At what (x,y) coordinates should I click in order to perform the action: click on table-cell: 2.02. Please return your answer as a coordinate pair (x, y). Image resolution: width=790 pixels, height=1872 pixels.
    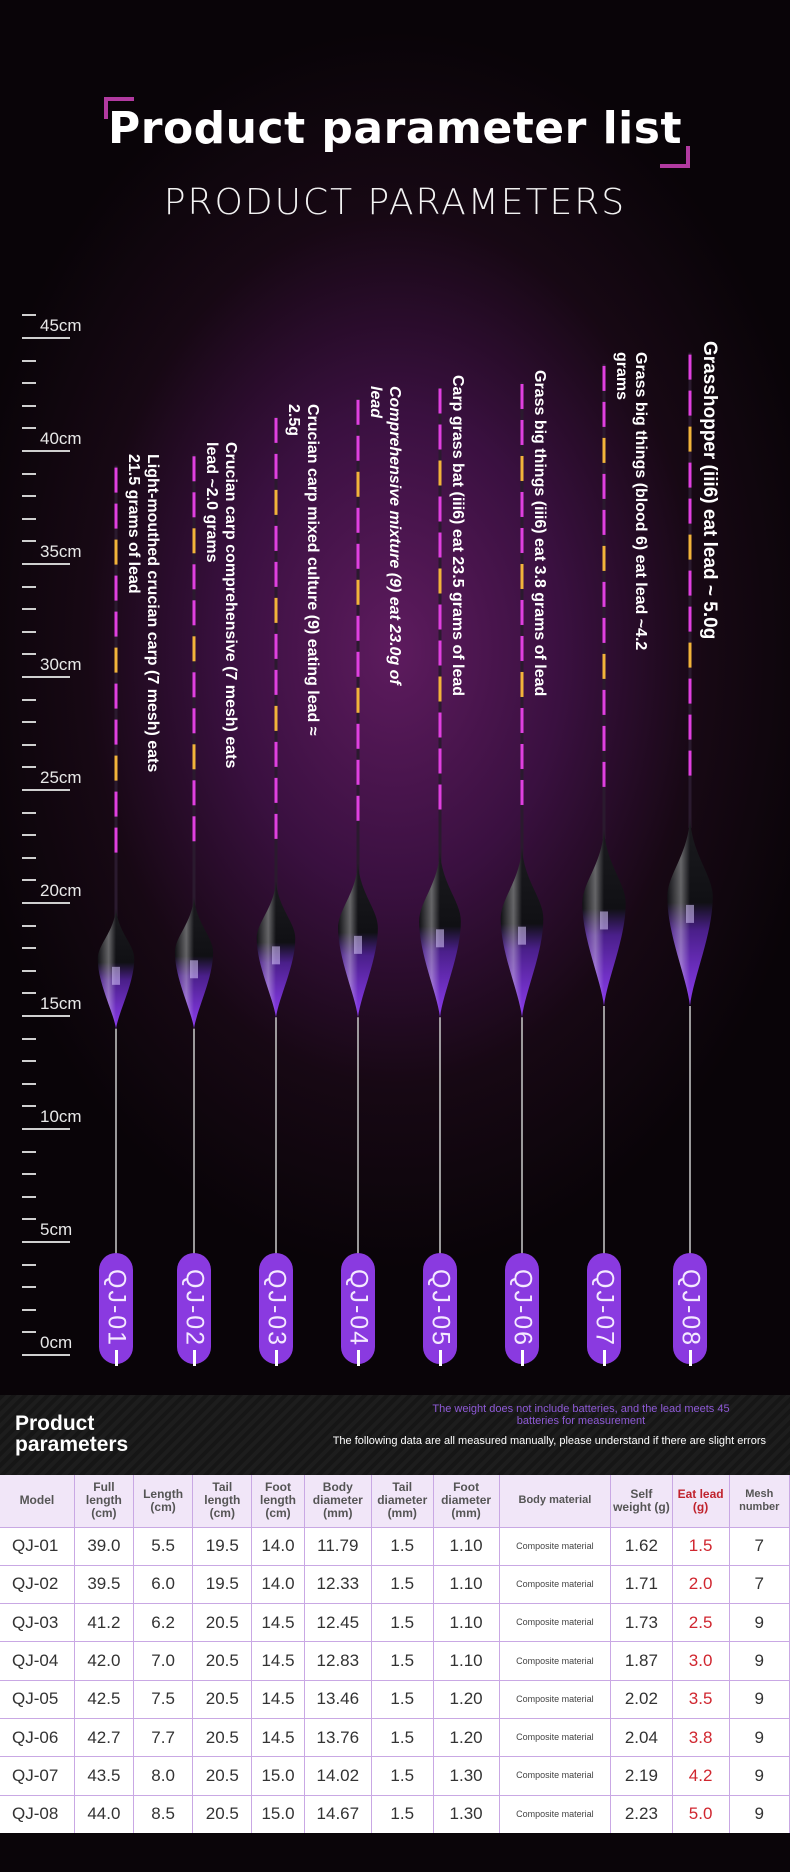
    Looking at the image, I should click on (641, 1699).